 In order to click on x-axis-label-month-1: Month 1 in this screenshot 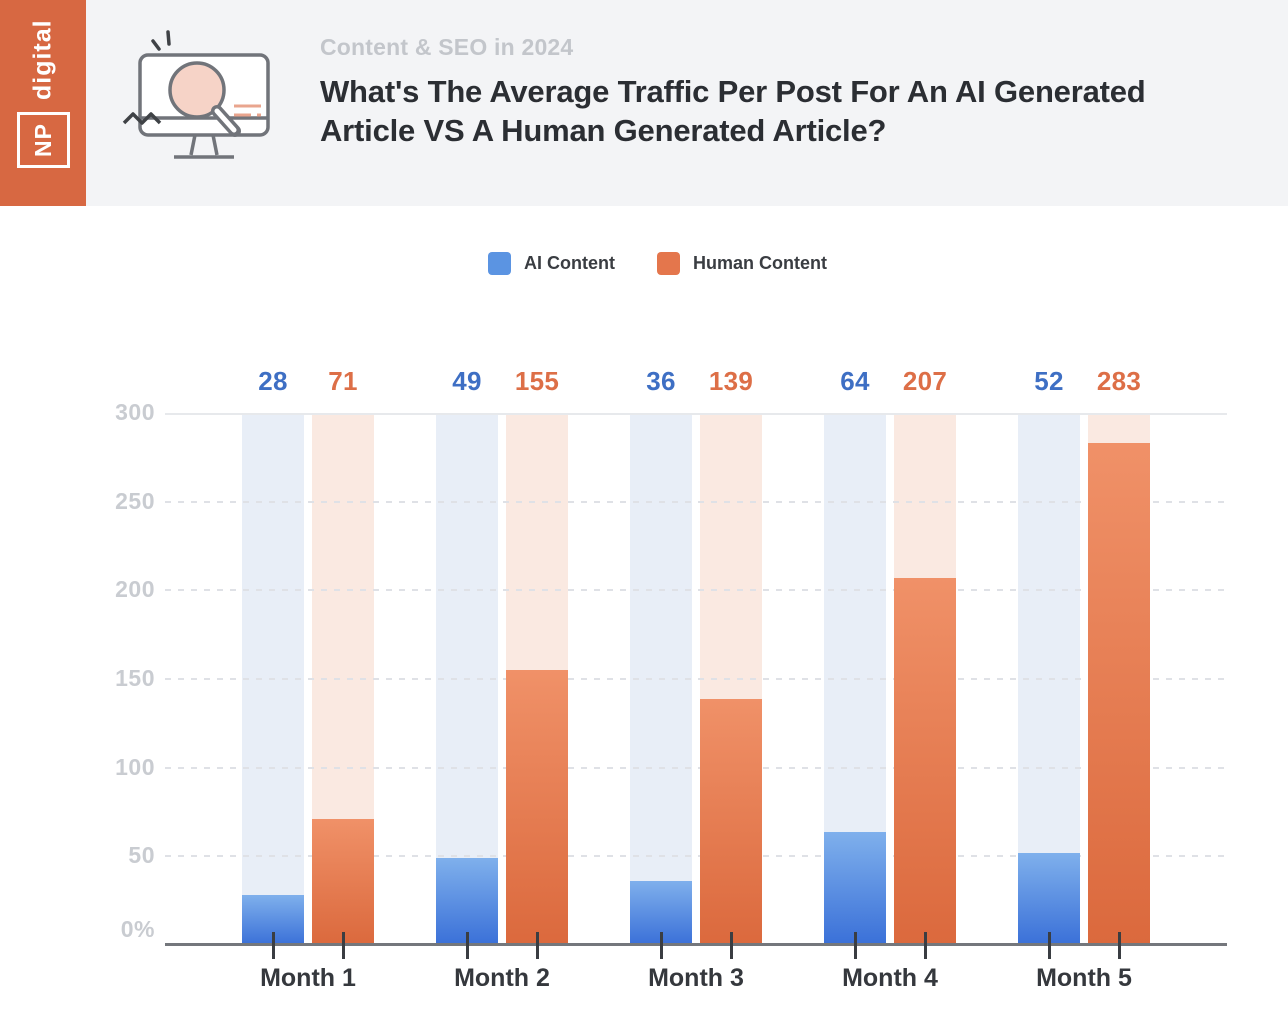, I will do `click(308, 978)`.